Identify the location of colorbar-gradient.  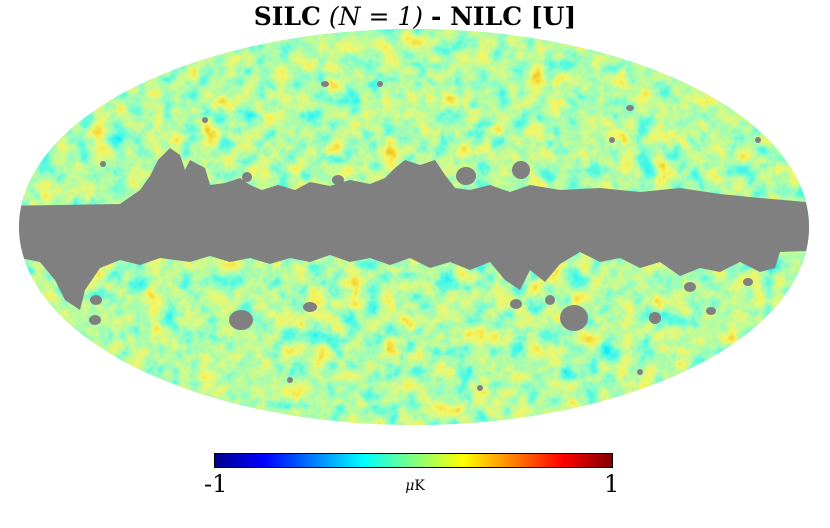
(413, 460).